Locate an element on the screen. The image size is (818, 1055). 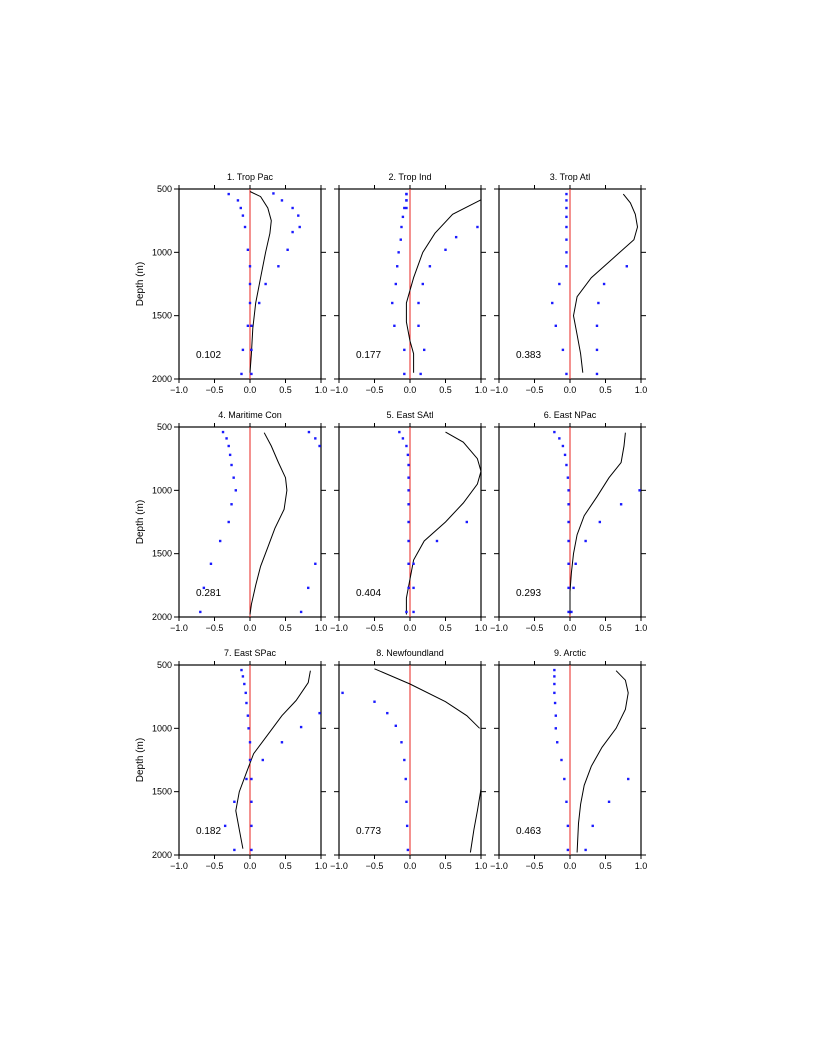
correlation-value: 0.281 is located at coordinates (208, 593).